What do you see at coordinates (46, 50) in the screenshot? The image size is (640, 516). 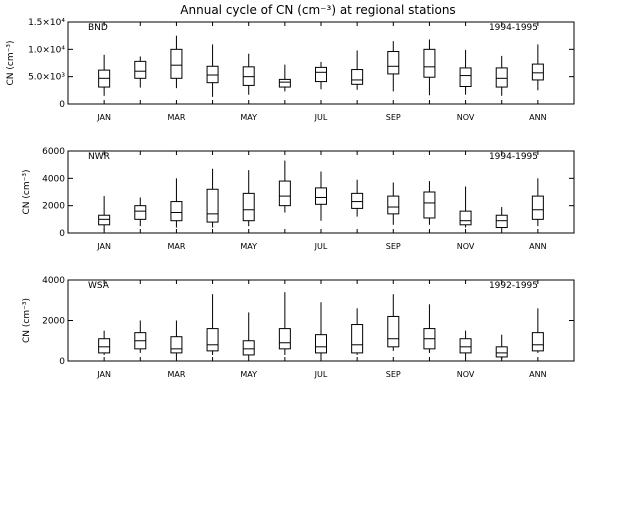 I see `y-tick-label: 1.0×10⁴` at bounding box center [46, 50].